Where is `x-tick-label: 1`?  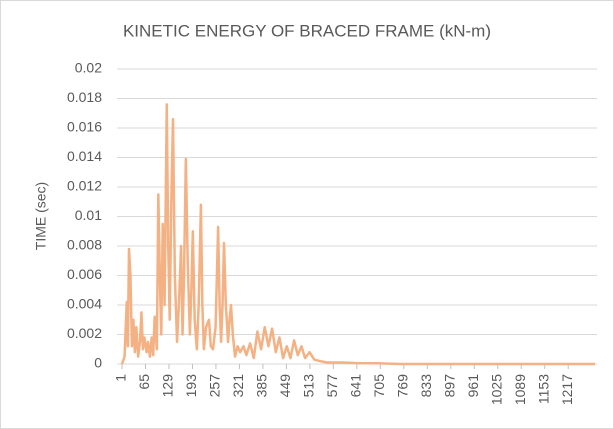 x-tick-label: 1 is located at coordinates (121, 378).